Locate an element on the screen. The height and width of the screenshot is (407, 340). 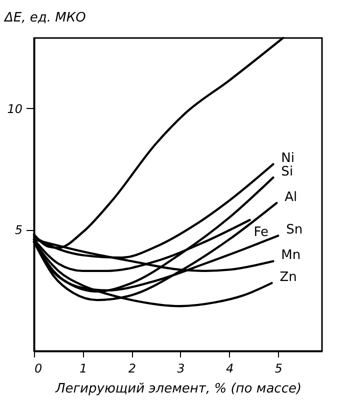
series-label: Zn is located at coordinates (288, 278).